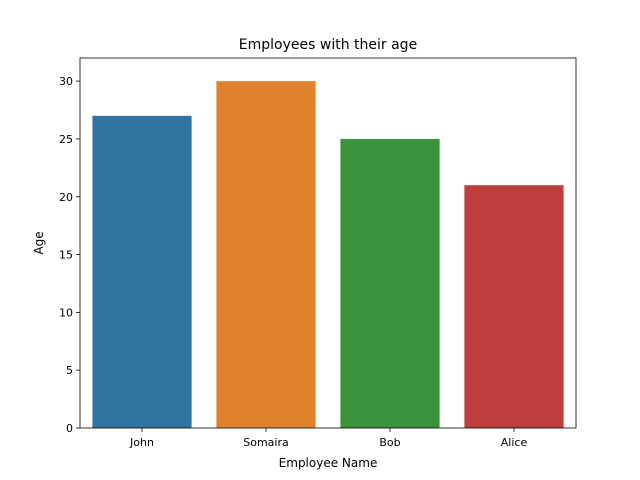 Image resolution: width=640 pixels, height=480 pixels. What do you see at coordinates (266, 254) in the screenshot?
I see `bar-somaira` at bounding box center [266, 254].